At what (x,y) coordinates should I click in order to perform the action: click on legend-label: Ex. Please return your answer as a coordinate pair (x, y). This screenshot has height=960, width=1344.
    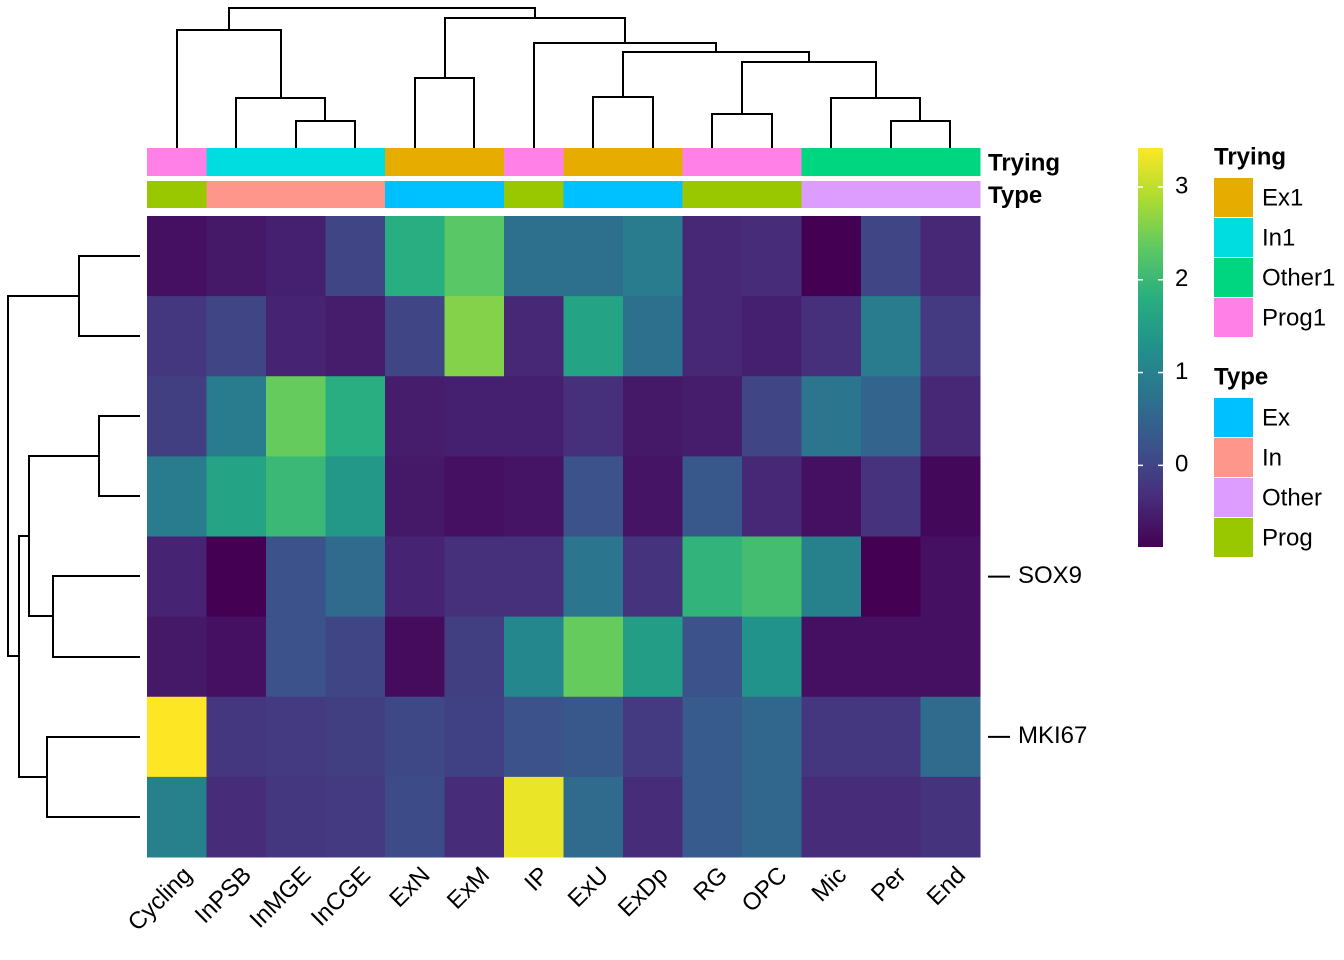
    Looking at the image, I should click on (1276, 417).